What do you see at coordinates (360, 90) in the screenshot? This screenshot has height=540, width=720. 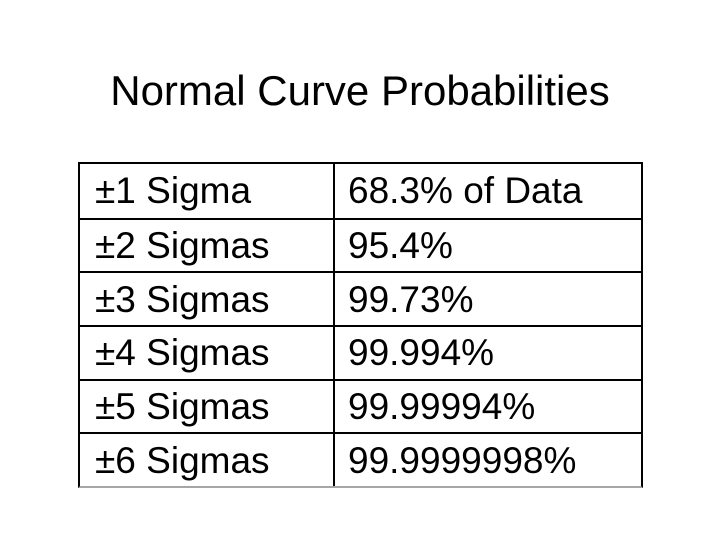 I see `slide-title: Normal Curve Probabilities` at bounding box center [360, 90].